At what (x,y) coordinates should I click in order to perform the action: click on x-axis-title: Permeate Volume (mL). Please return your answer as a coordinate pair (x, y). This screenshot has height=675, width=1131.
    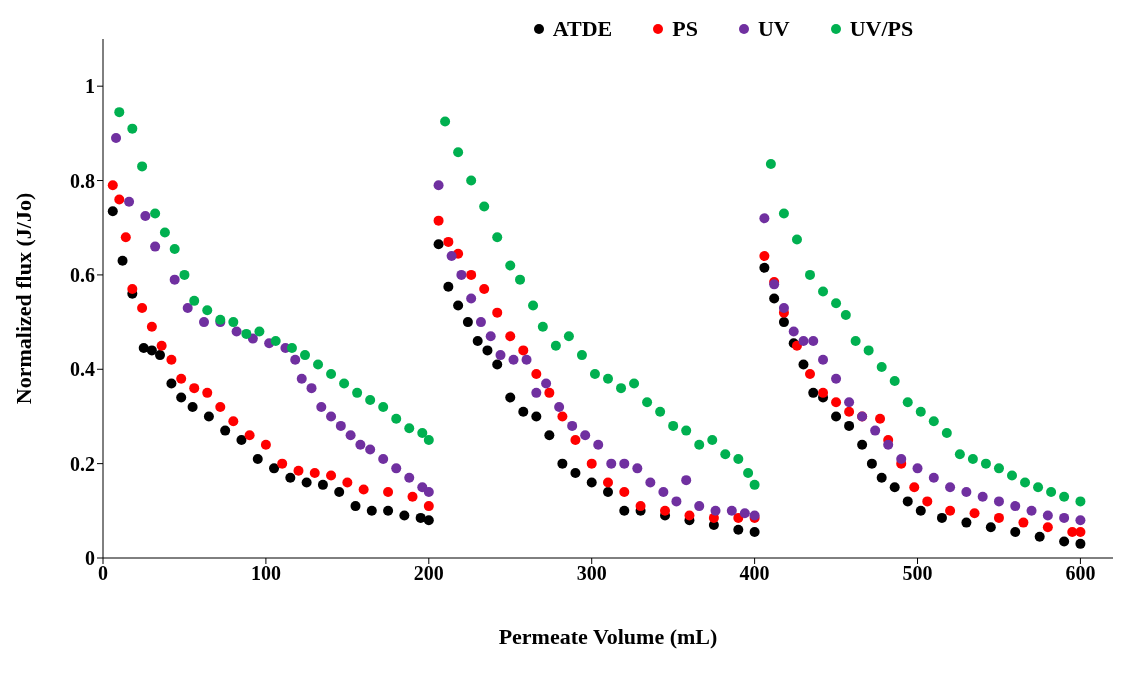
    Looking at the image, I should click on (608, 636).